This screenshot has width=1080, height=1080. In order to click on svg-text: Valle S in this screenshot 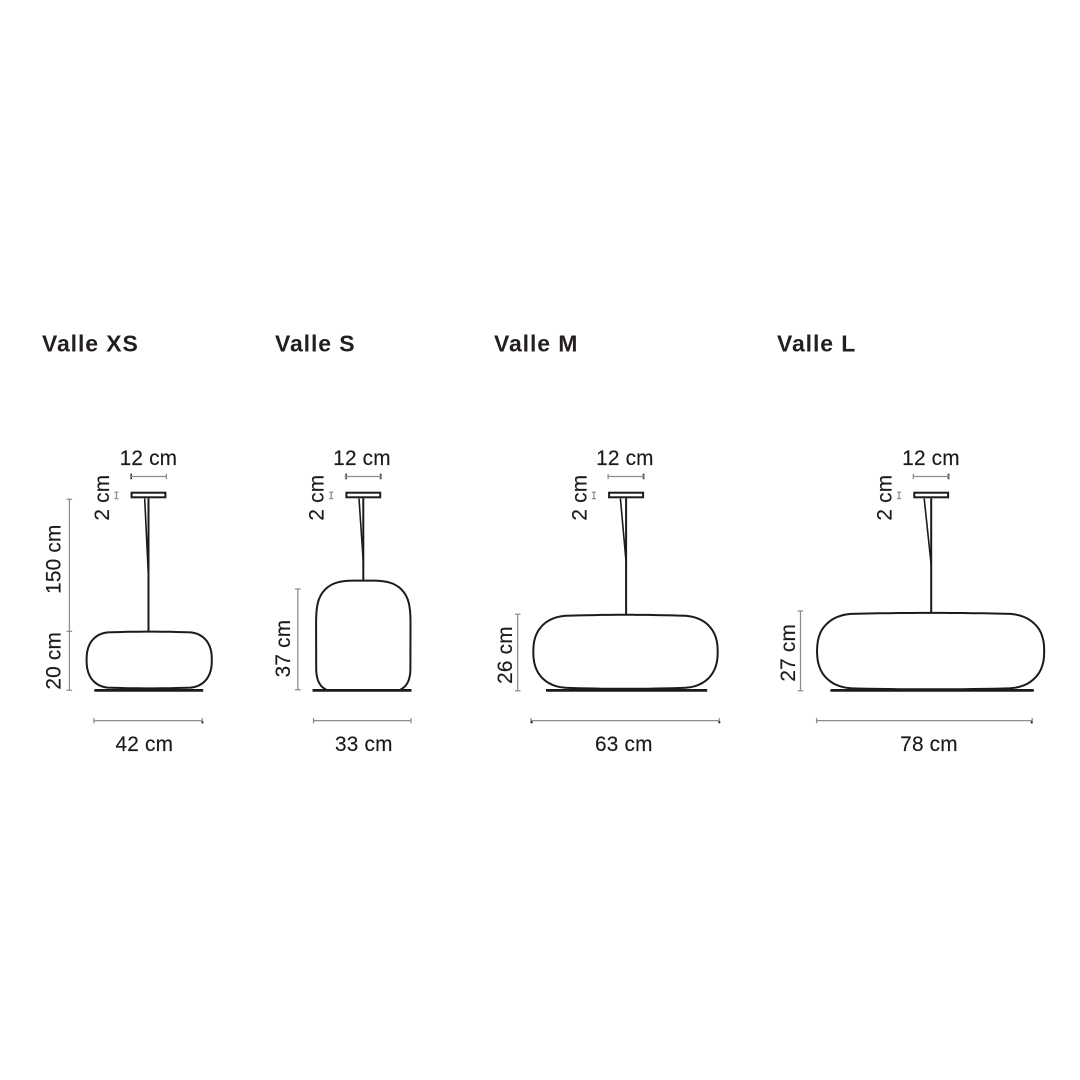, I will do `click(315, 344)`.